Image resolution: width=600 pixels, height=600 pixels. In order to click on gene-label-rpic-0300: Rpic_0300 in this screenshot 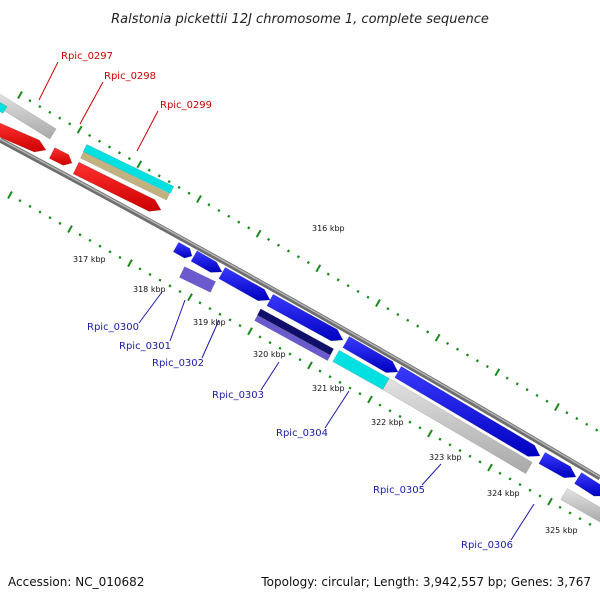, I will do `click(113, 327)`.